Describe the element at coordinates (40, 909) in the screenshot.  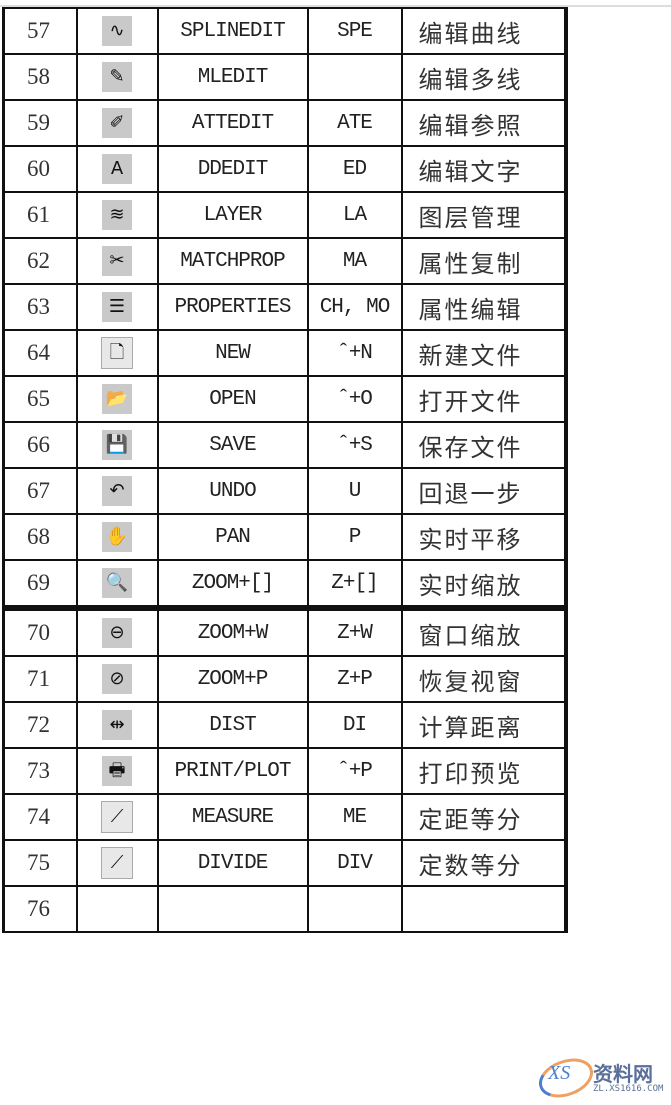
I see `row-number: 76` at that location.